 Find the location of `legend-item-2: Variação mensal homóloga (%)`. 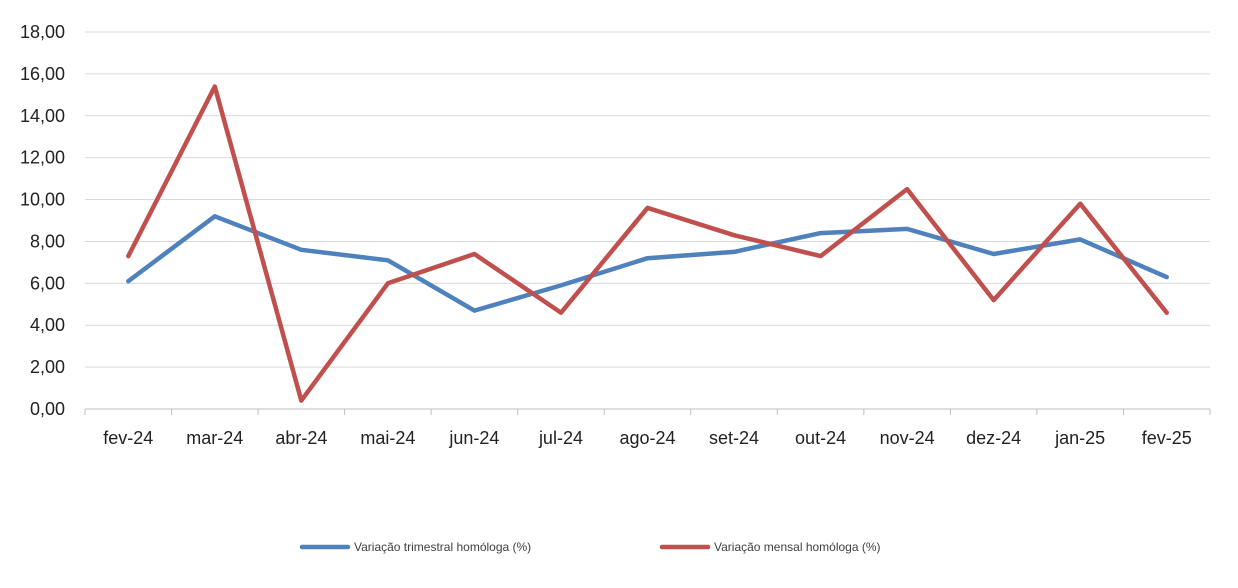

legend-item-2: Variação mensal homóloga (%) is located at coordinates (770, 547).